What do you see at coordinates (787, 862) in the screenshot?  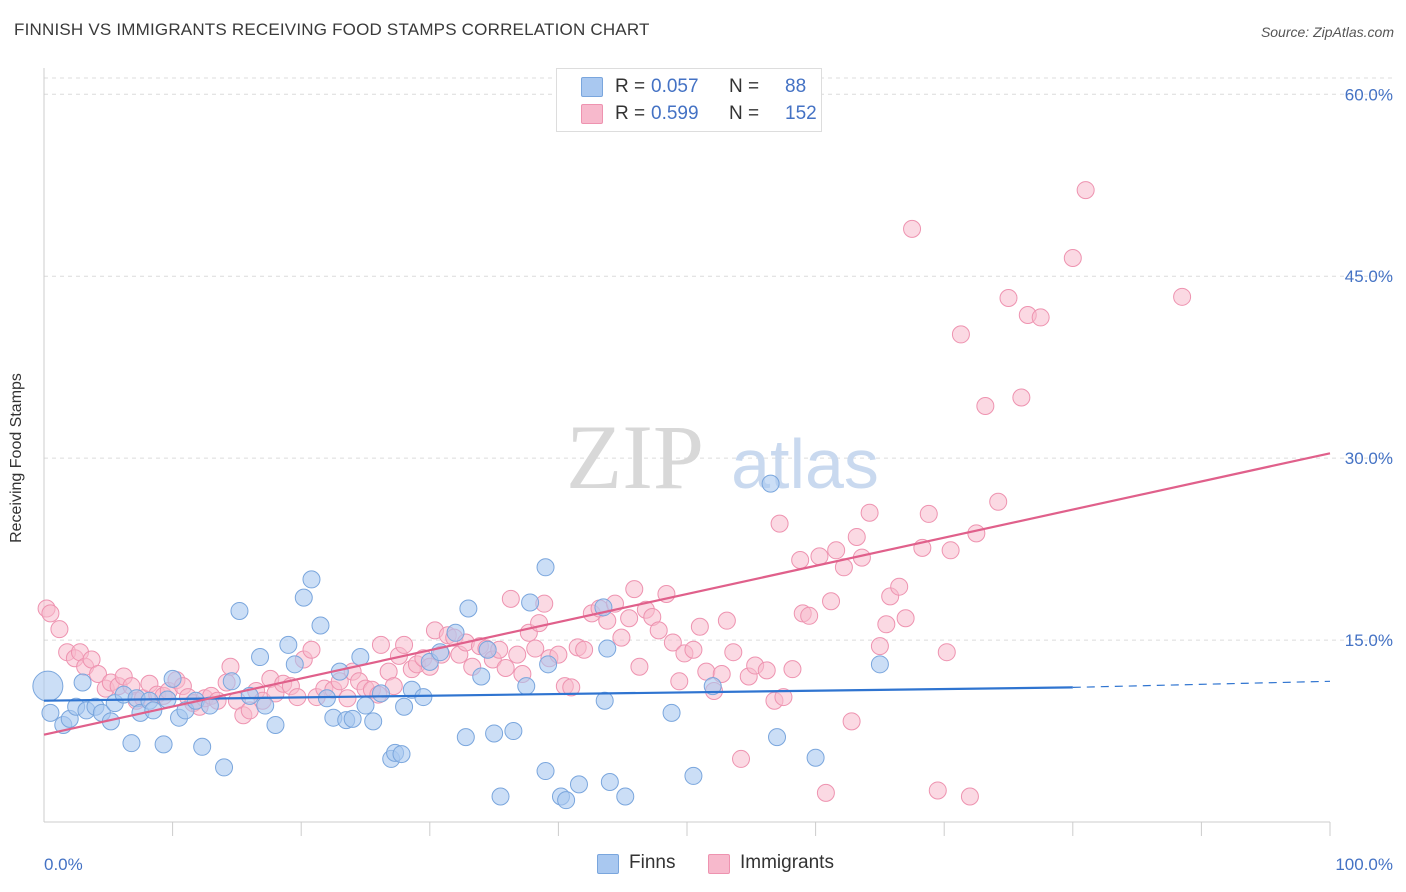 I see `immigrants-label: Immigrants` at bounding box center [787, 862].